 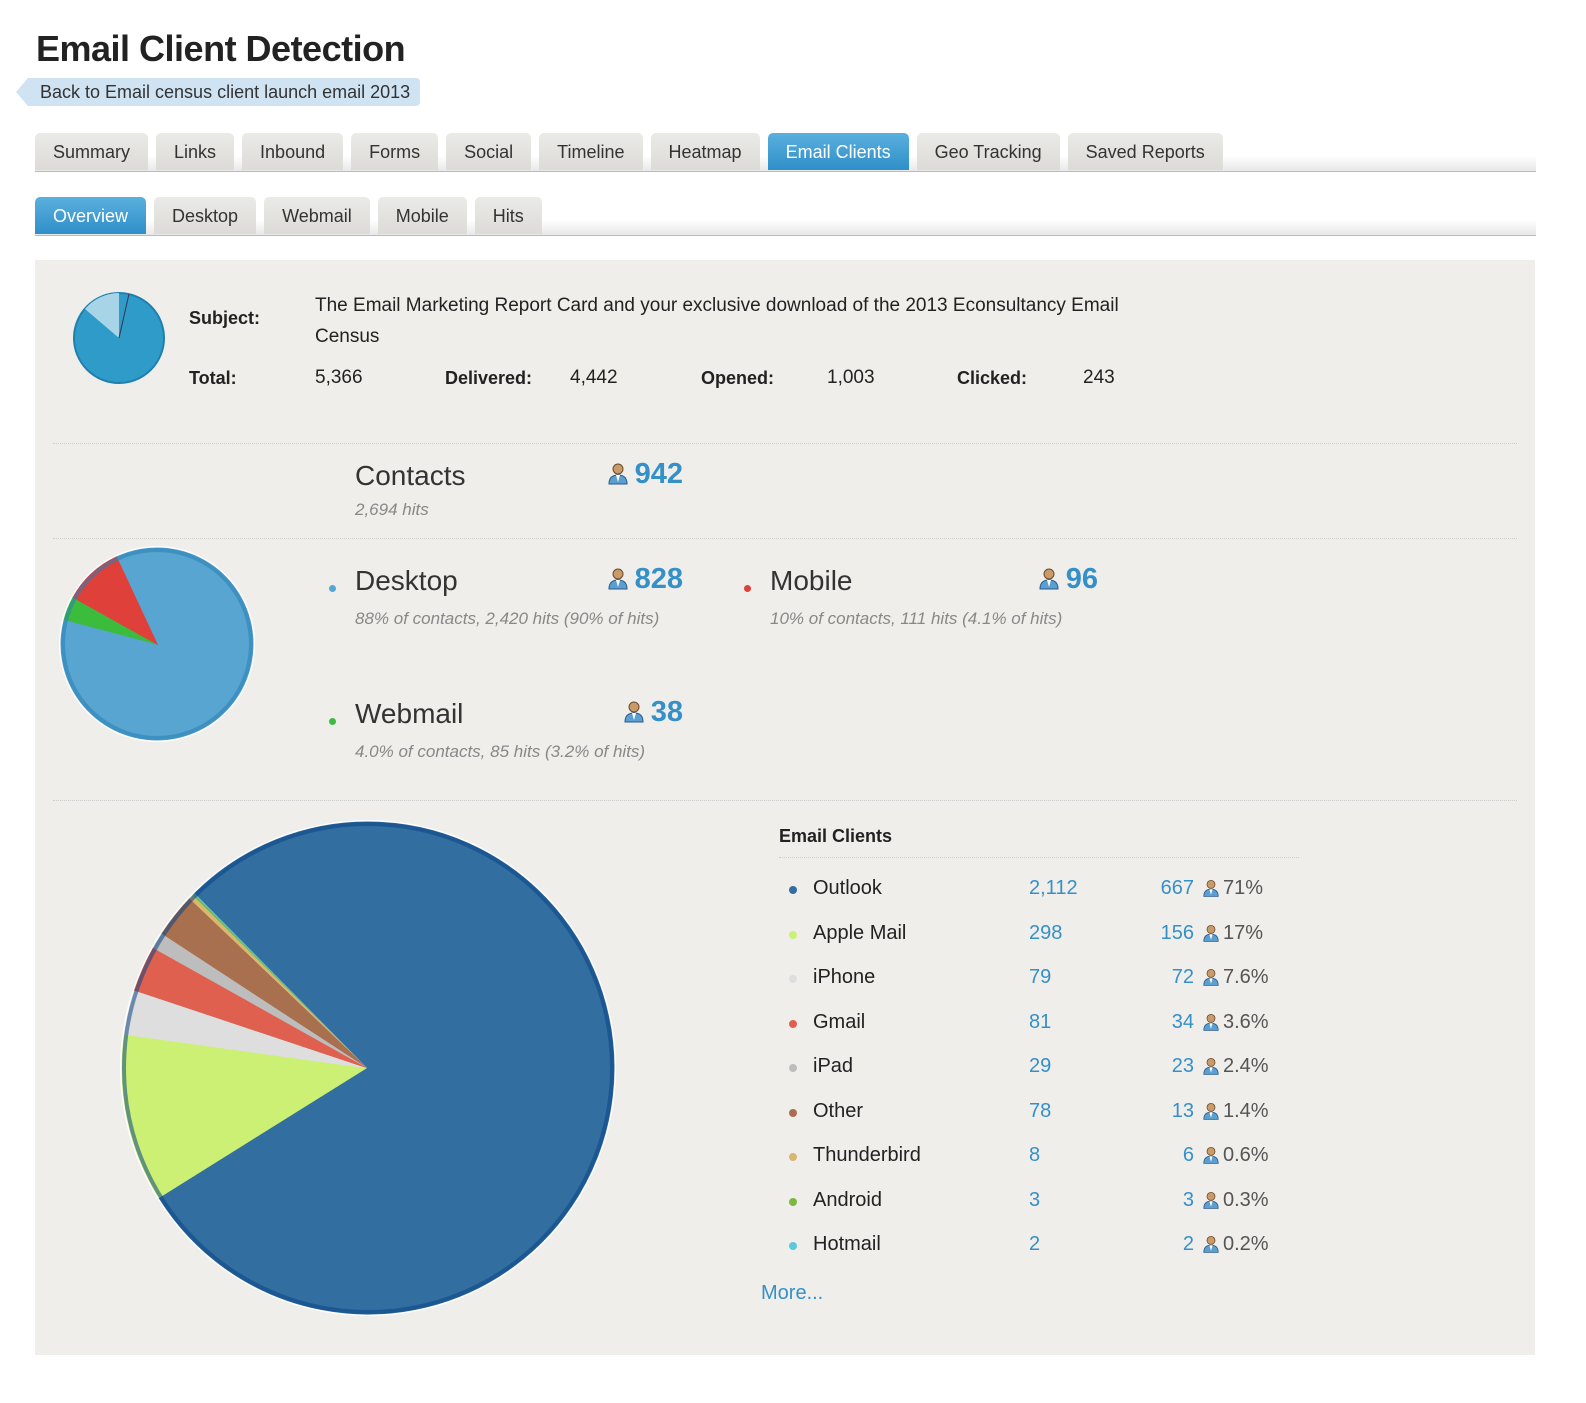 I want to click on client-row-iphone: iPhone 79 72 7.6%, so click(x=1049, y=979).